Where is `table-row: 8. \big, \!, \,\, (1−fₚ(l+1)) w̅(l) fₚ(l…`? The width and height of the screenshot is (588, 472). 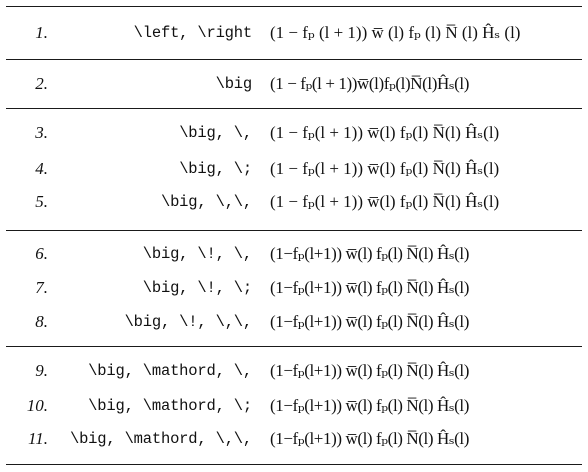
table-row: 8. \big, \!, \,\, (1−fₚ(l+1)) w̅(l) fₚ(l… is located at coordinates (294, 322).